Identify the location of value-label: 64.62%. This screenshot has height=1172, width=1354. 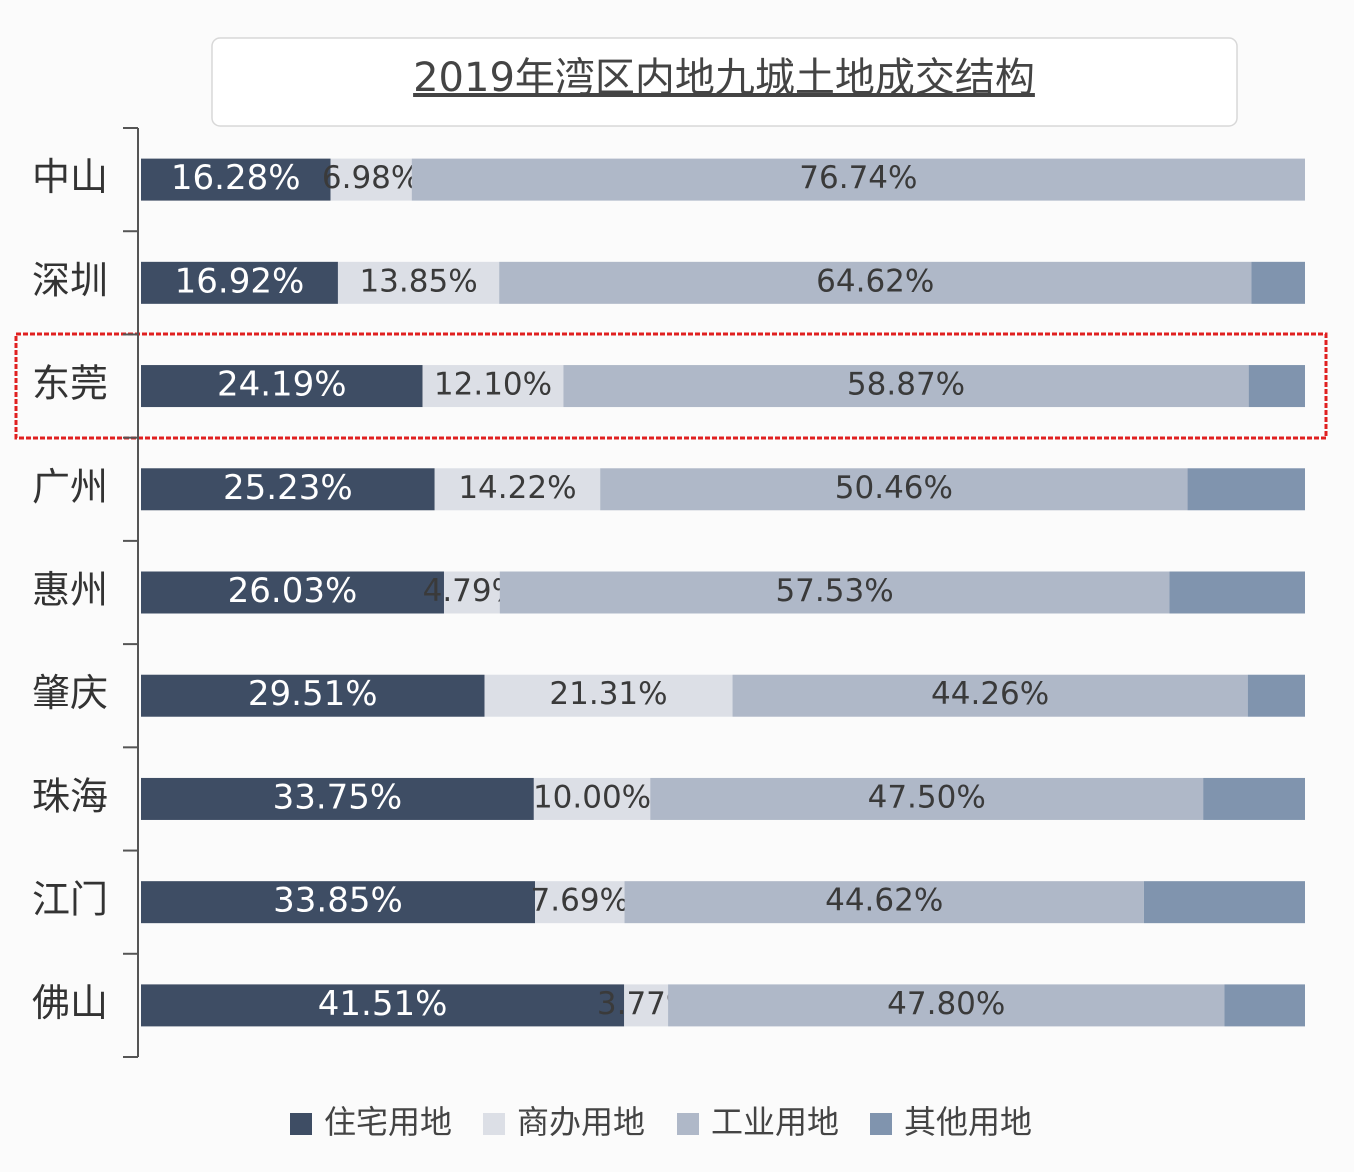
(875, 281).